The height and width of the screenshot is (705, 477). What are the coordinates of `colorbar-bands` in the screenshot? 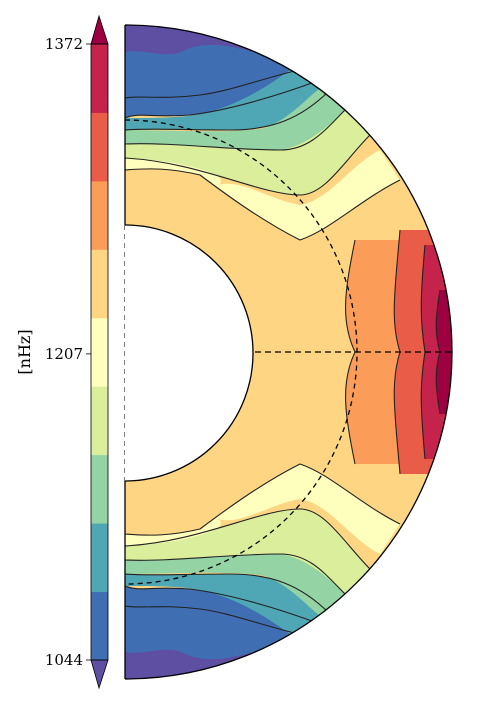 It's located at (99, 352).